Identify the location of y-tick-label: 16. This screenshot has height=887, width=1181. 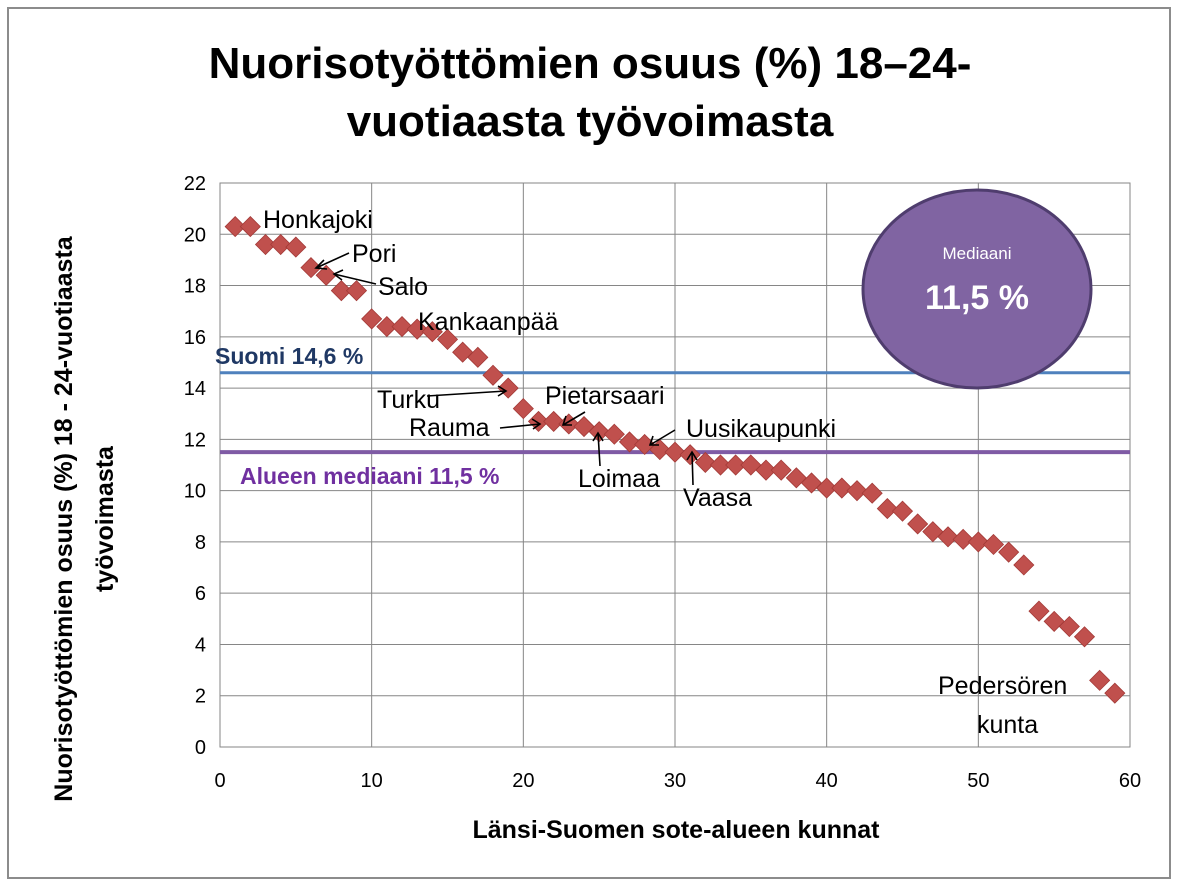
(195, 338).